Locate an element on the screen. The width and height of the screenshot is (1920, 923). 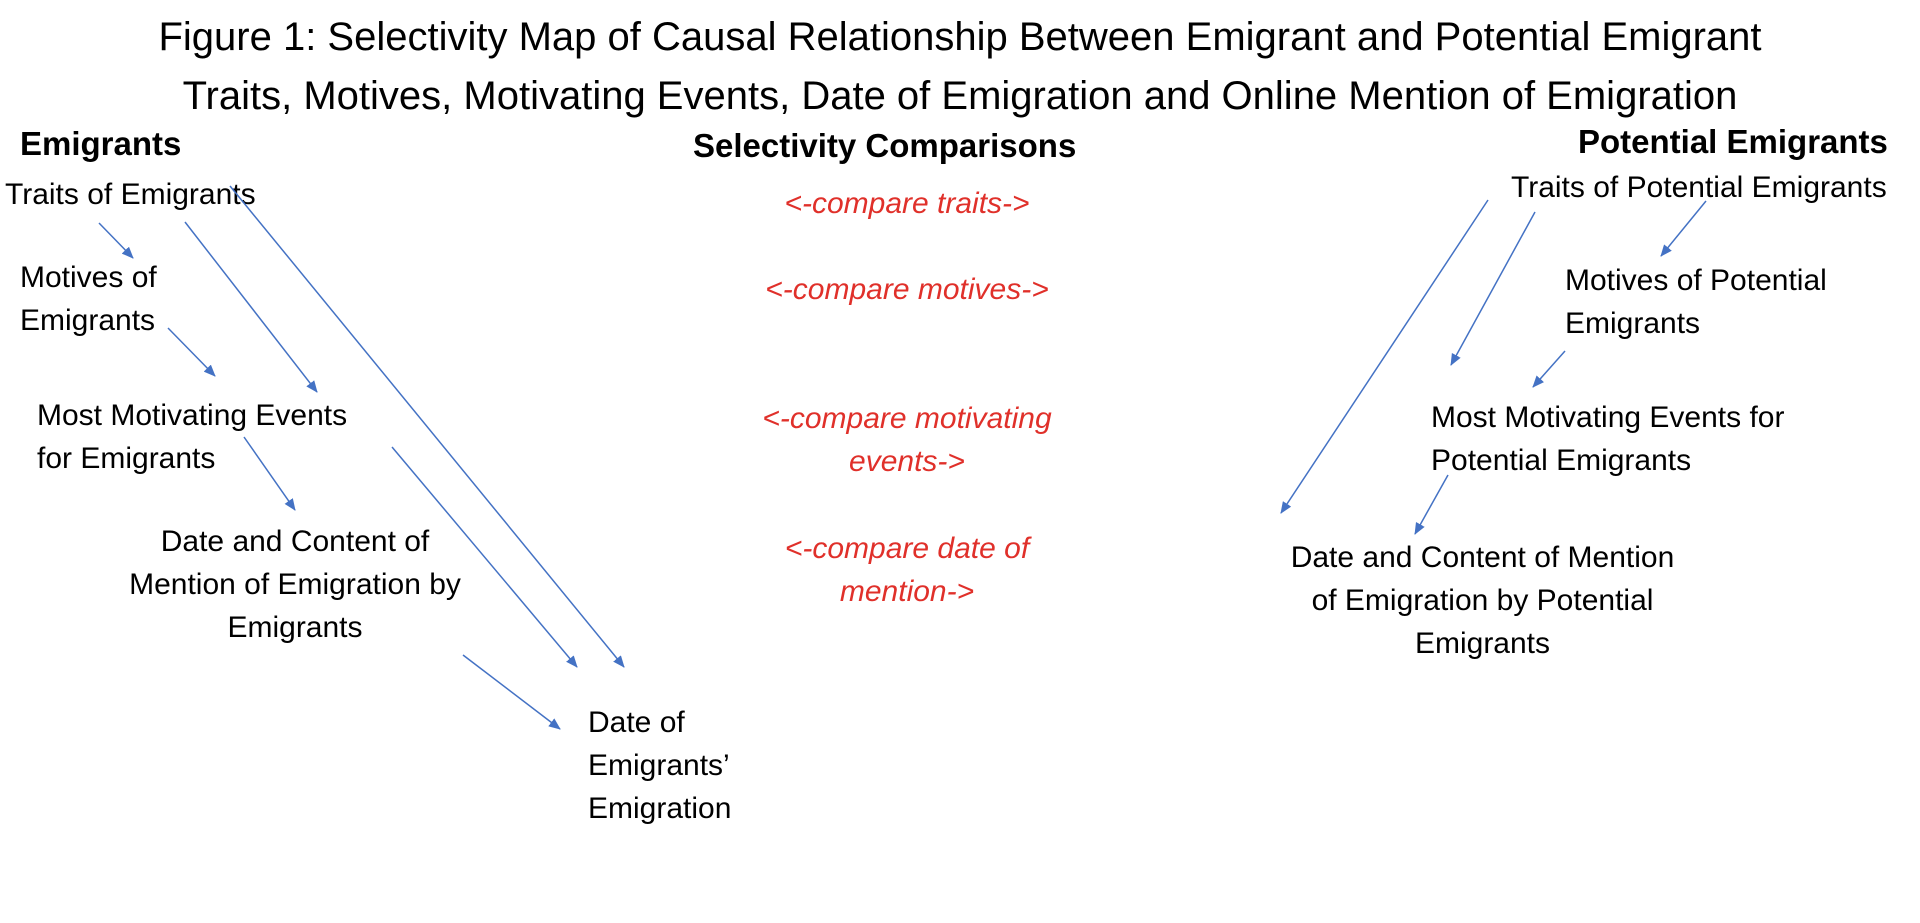
compare-traits-text: <-compare traits-> is located at coordinates (907, 203).